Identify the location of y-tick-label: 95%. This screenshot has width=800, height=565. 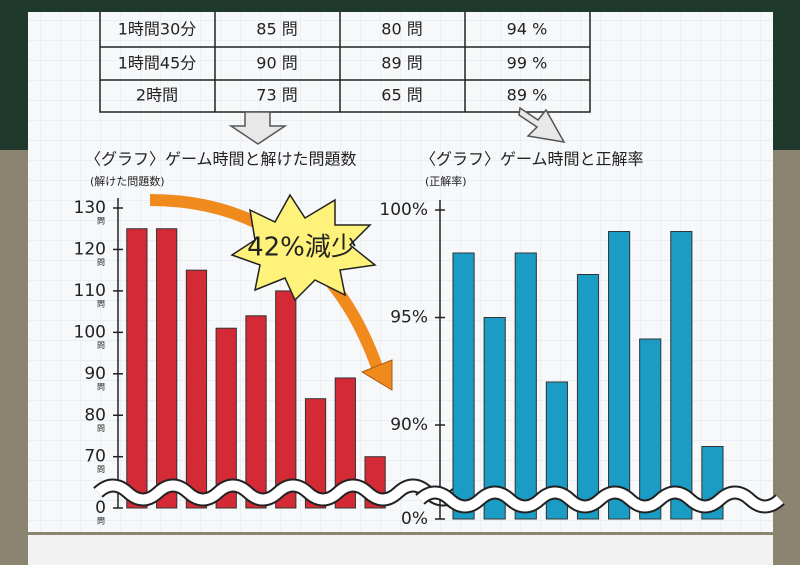
(409, 318).